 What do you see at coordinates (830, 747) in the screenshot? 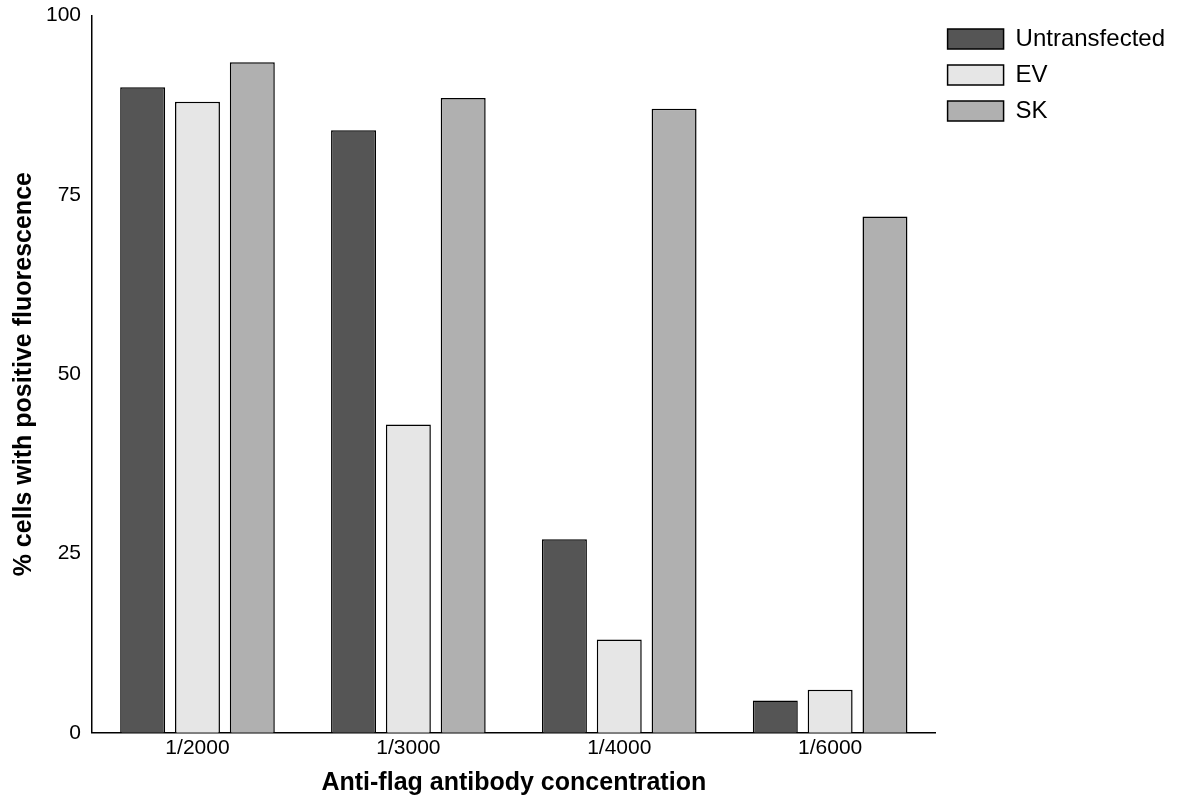
I see `x-tick-label: 1/6000` at bounding box center [830, 747].